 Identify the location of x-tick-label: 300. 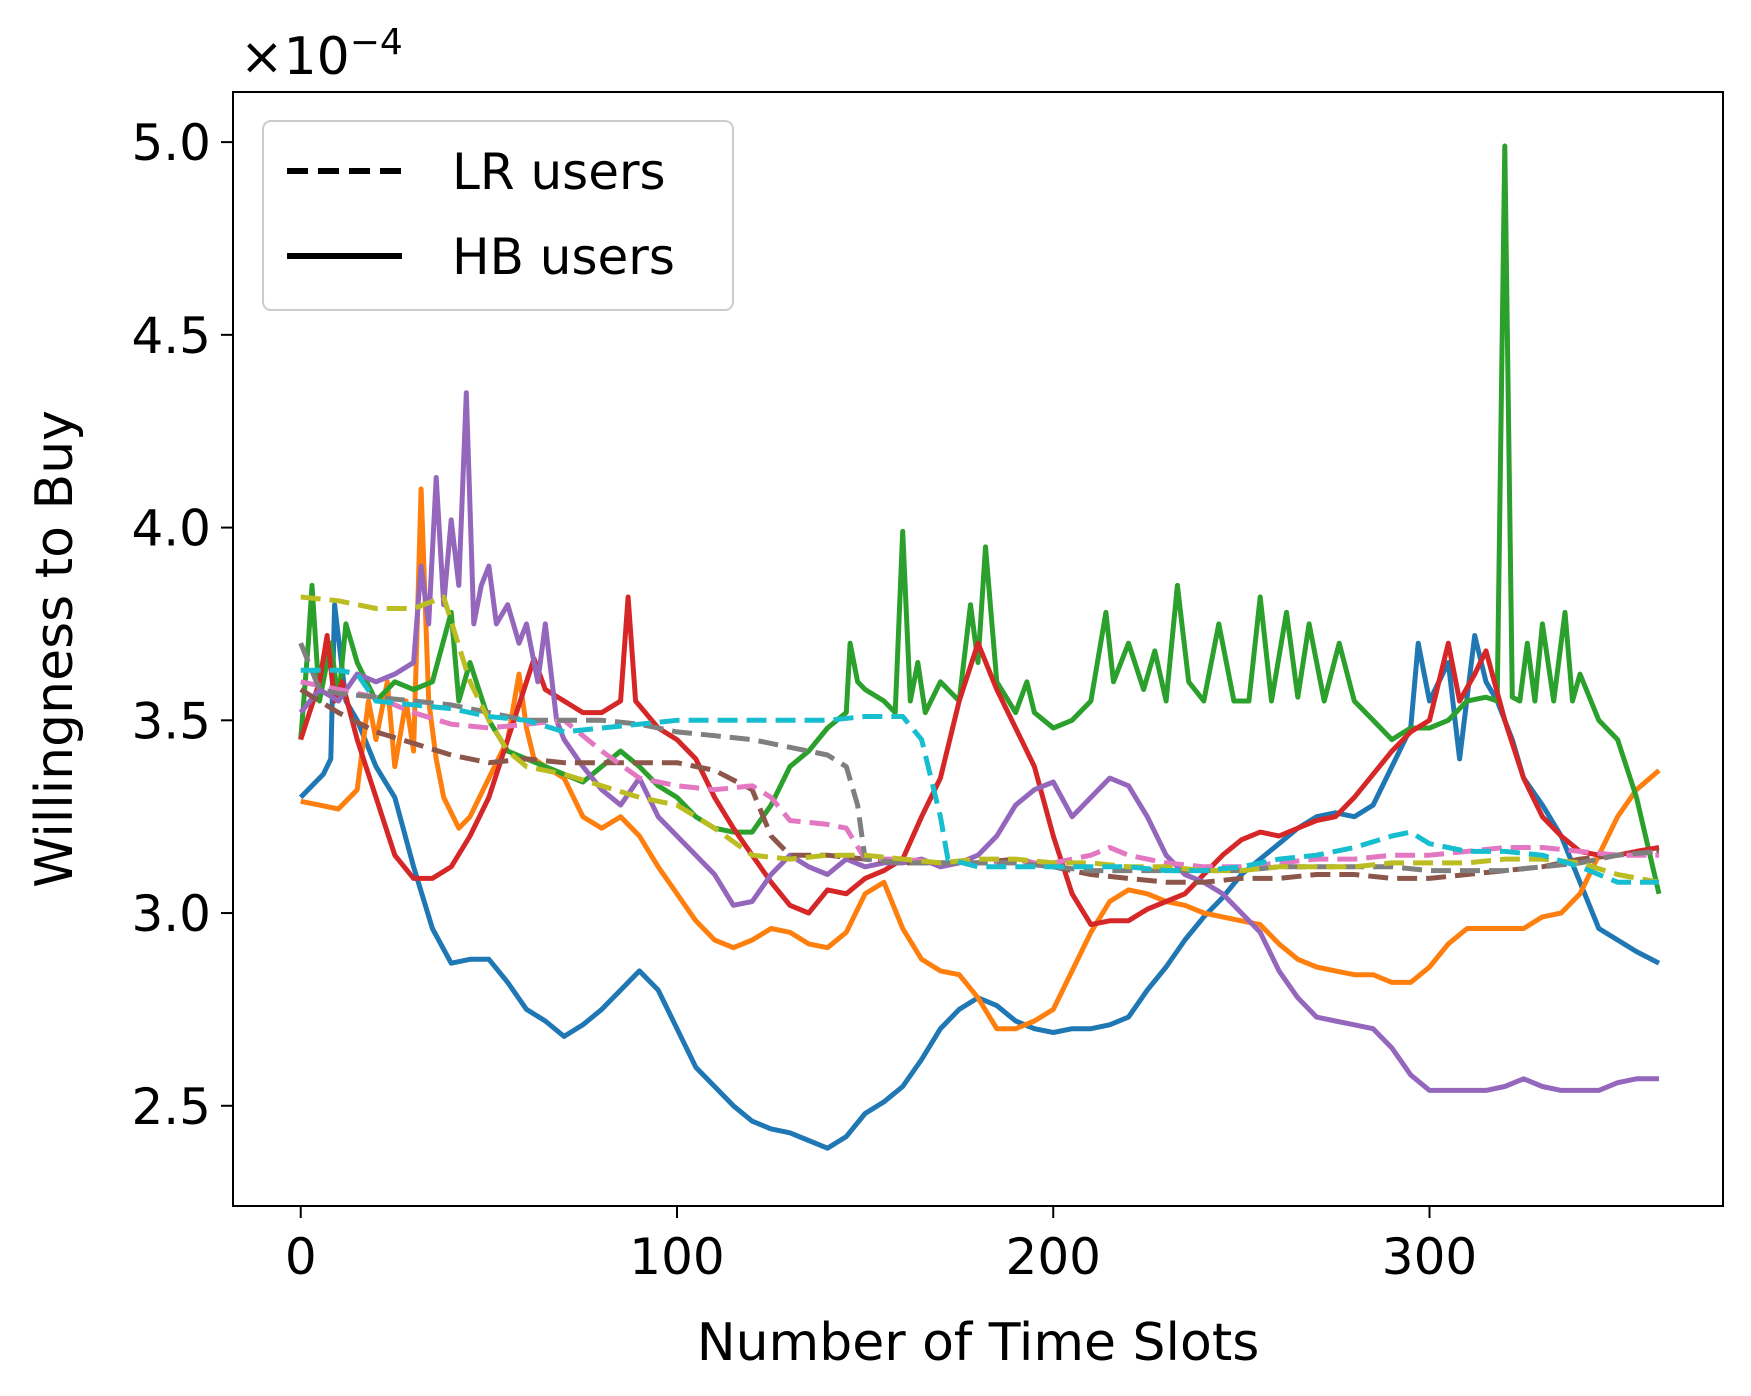
(1429, 1257).